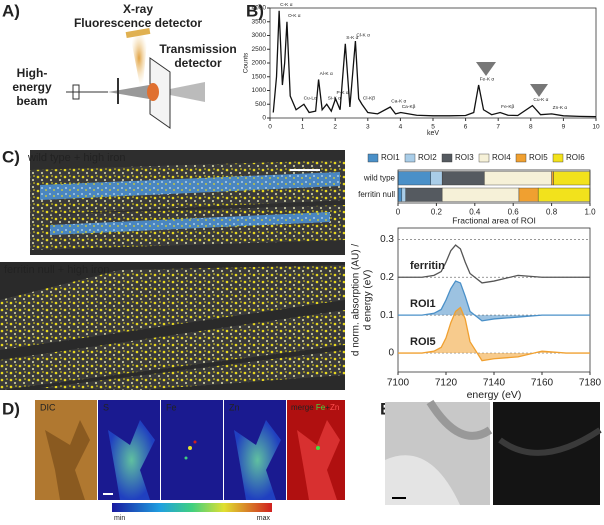 Image resolution: width=604 pixels, height=525 pixels. What do you see at coordinates (493, 452) in the screenshot?
I see `microscopy-pair` at bounding box center [493, 452].